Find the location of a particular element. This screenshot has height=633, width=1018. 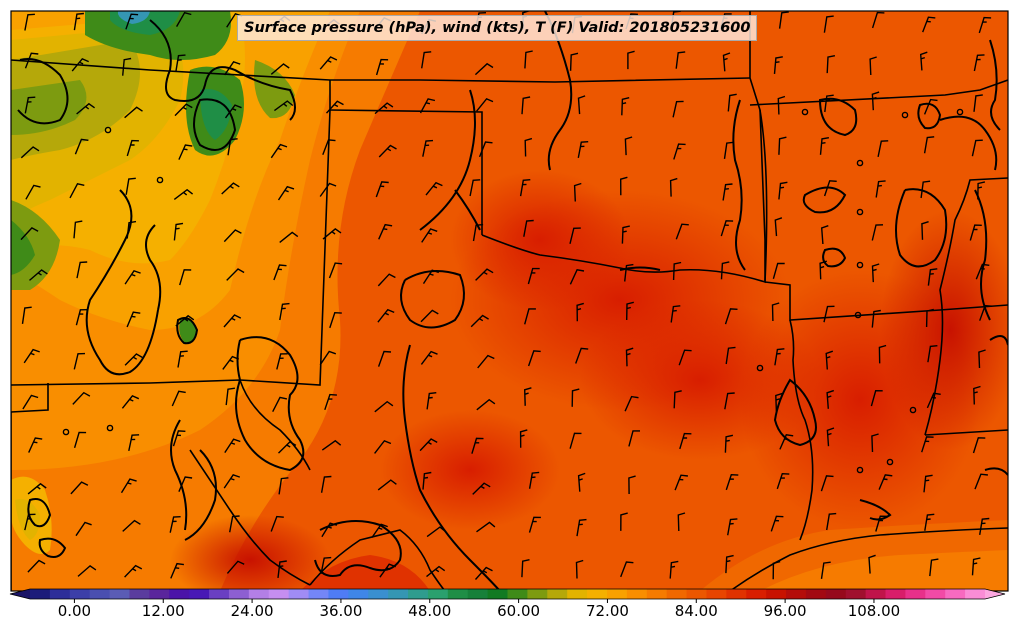

colorbar-tick-label: 12.00 is located at coordinates (163, 611).